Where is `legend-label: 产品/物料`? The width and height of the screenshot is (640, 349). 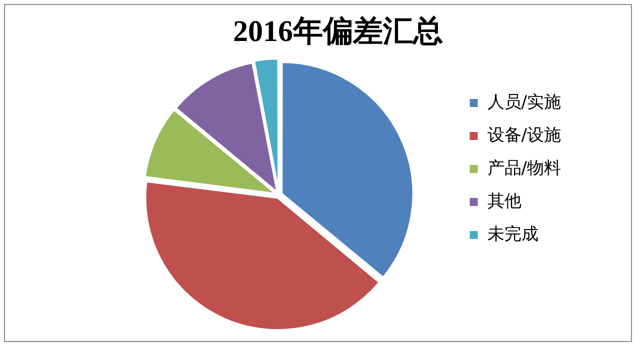 legend-label: 产品/物料 is located at coordinates (524, 168).